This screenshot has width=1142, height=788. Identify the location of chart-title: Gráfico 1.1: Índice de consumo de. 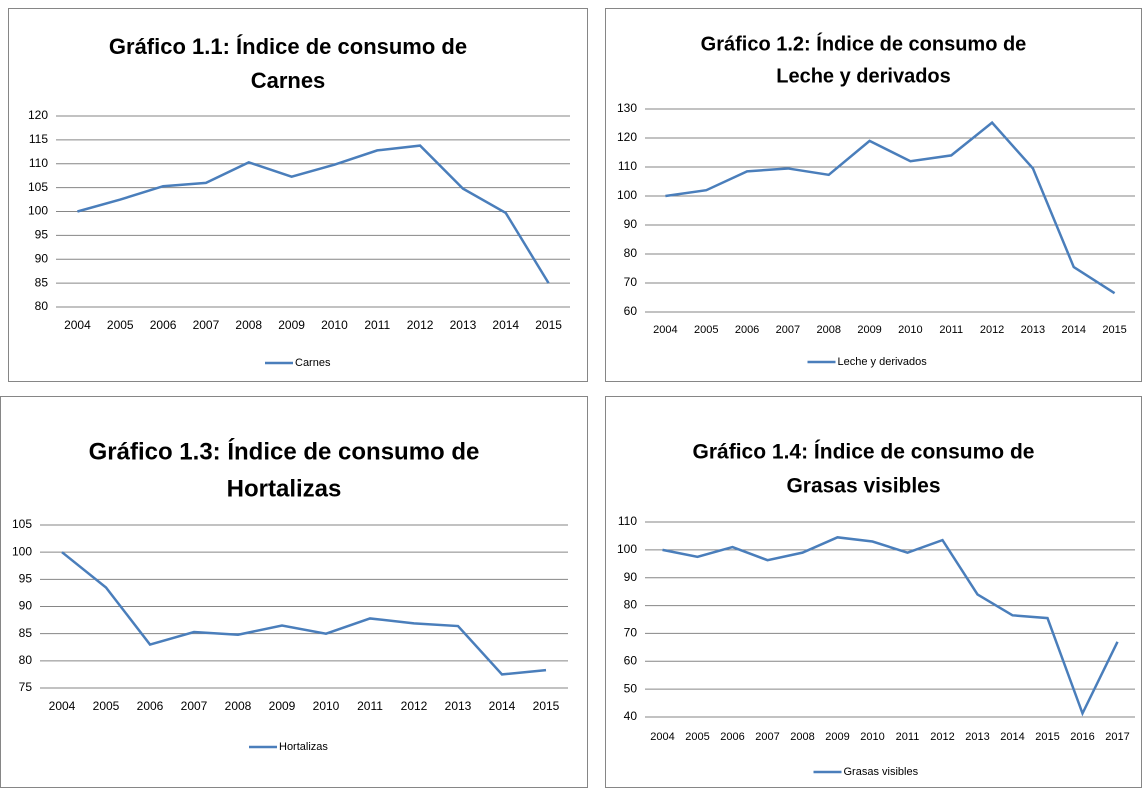
(288, 46).